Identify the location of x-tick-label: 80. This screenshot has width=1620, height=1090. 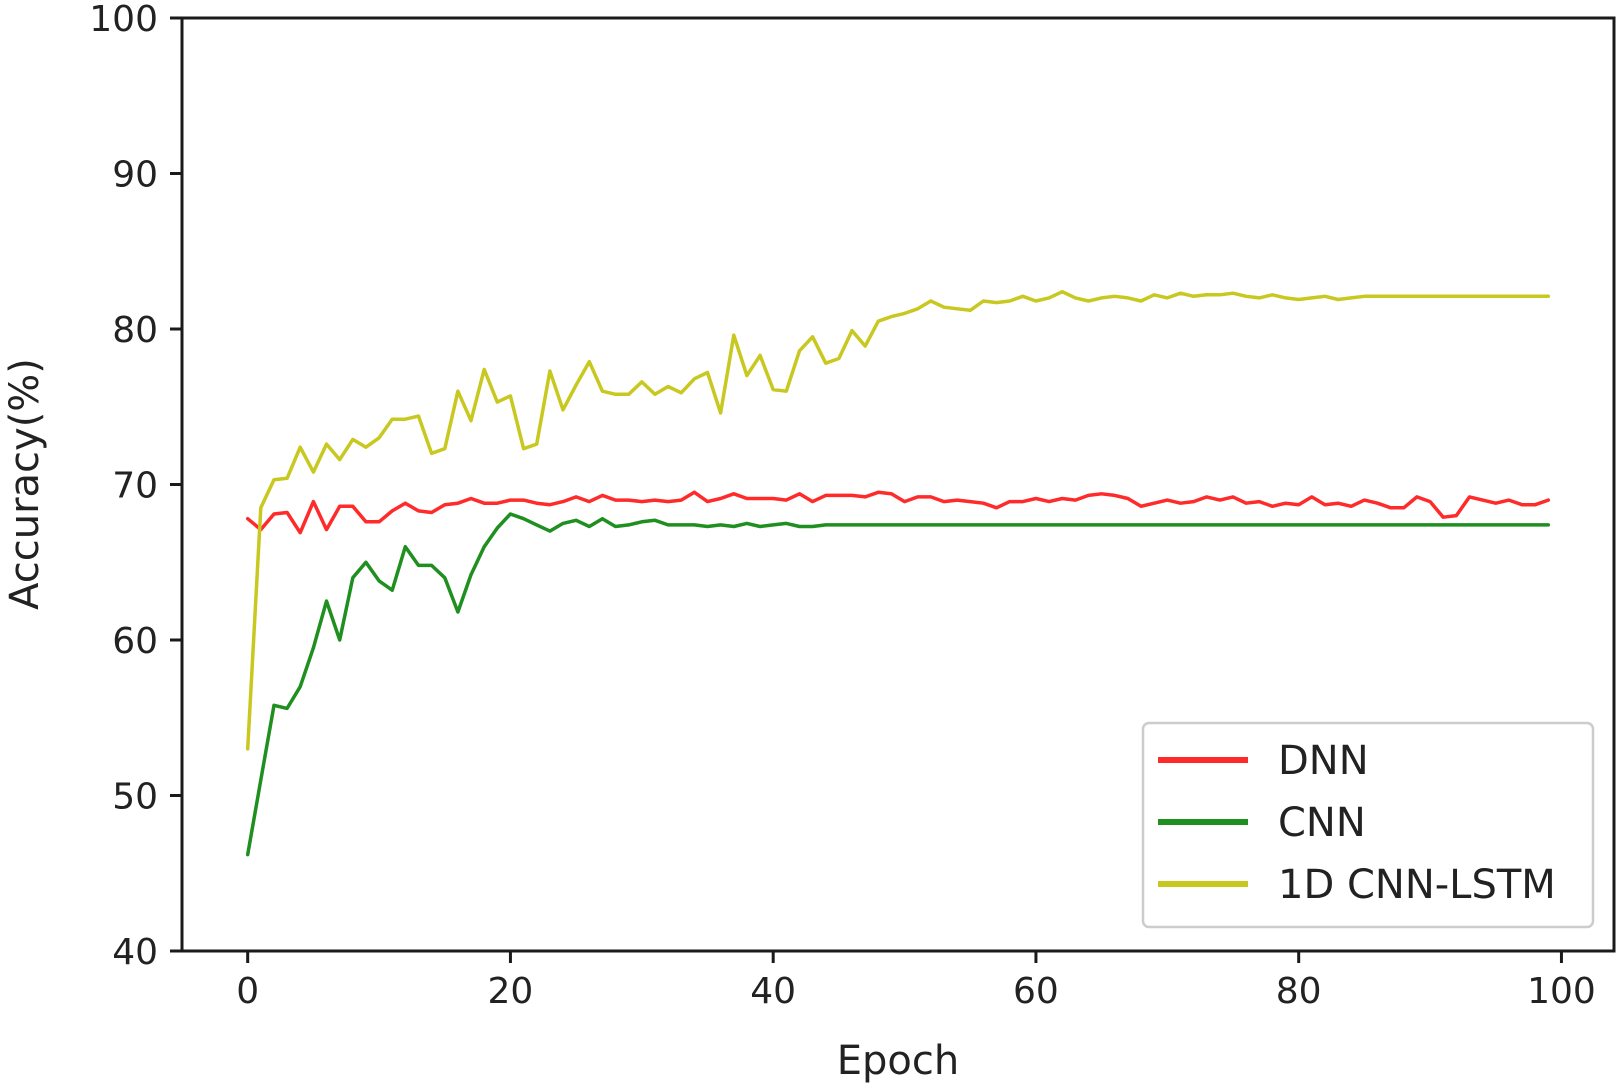
(1299, 991).